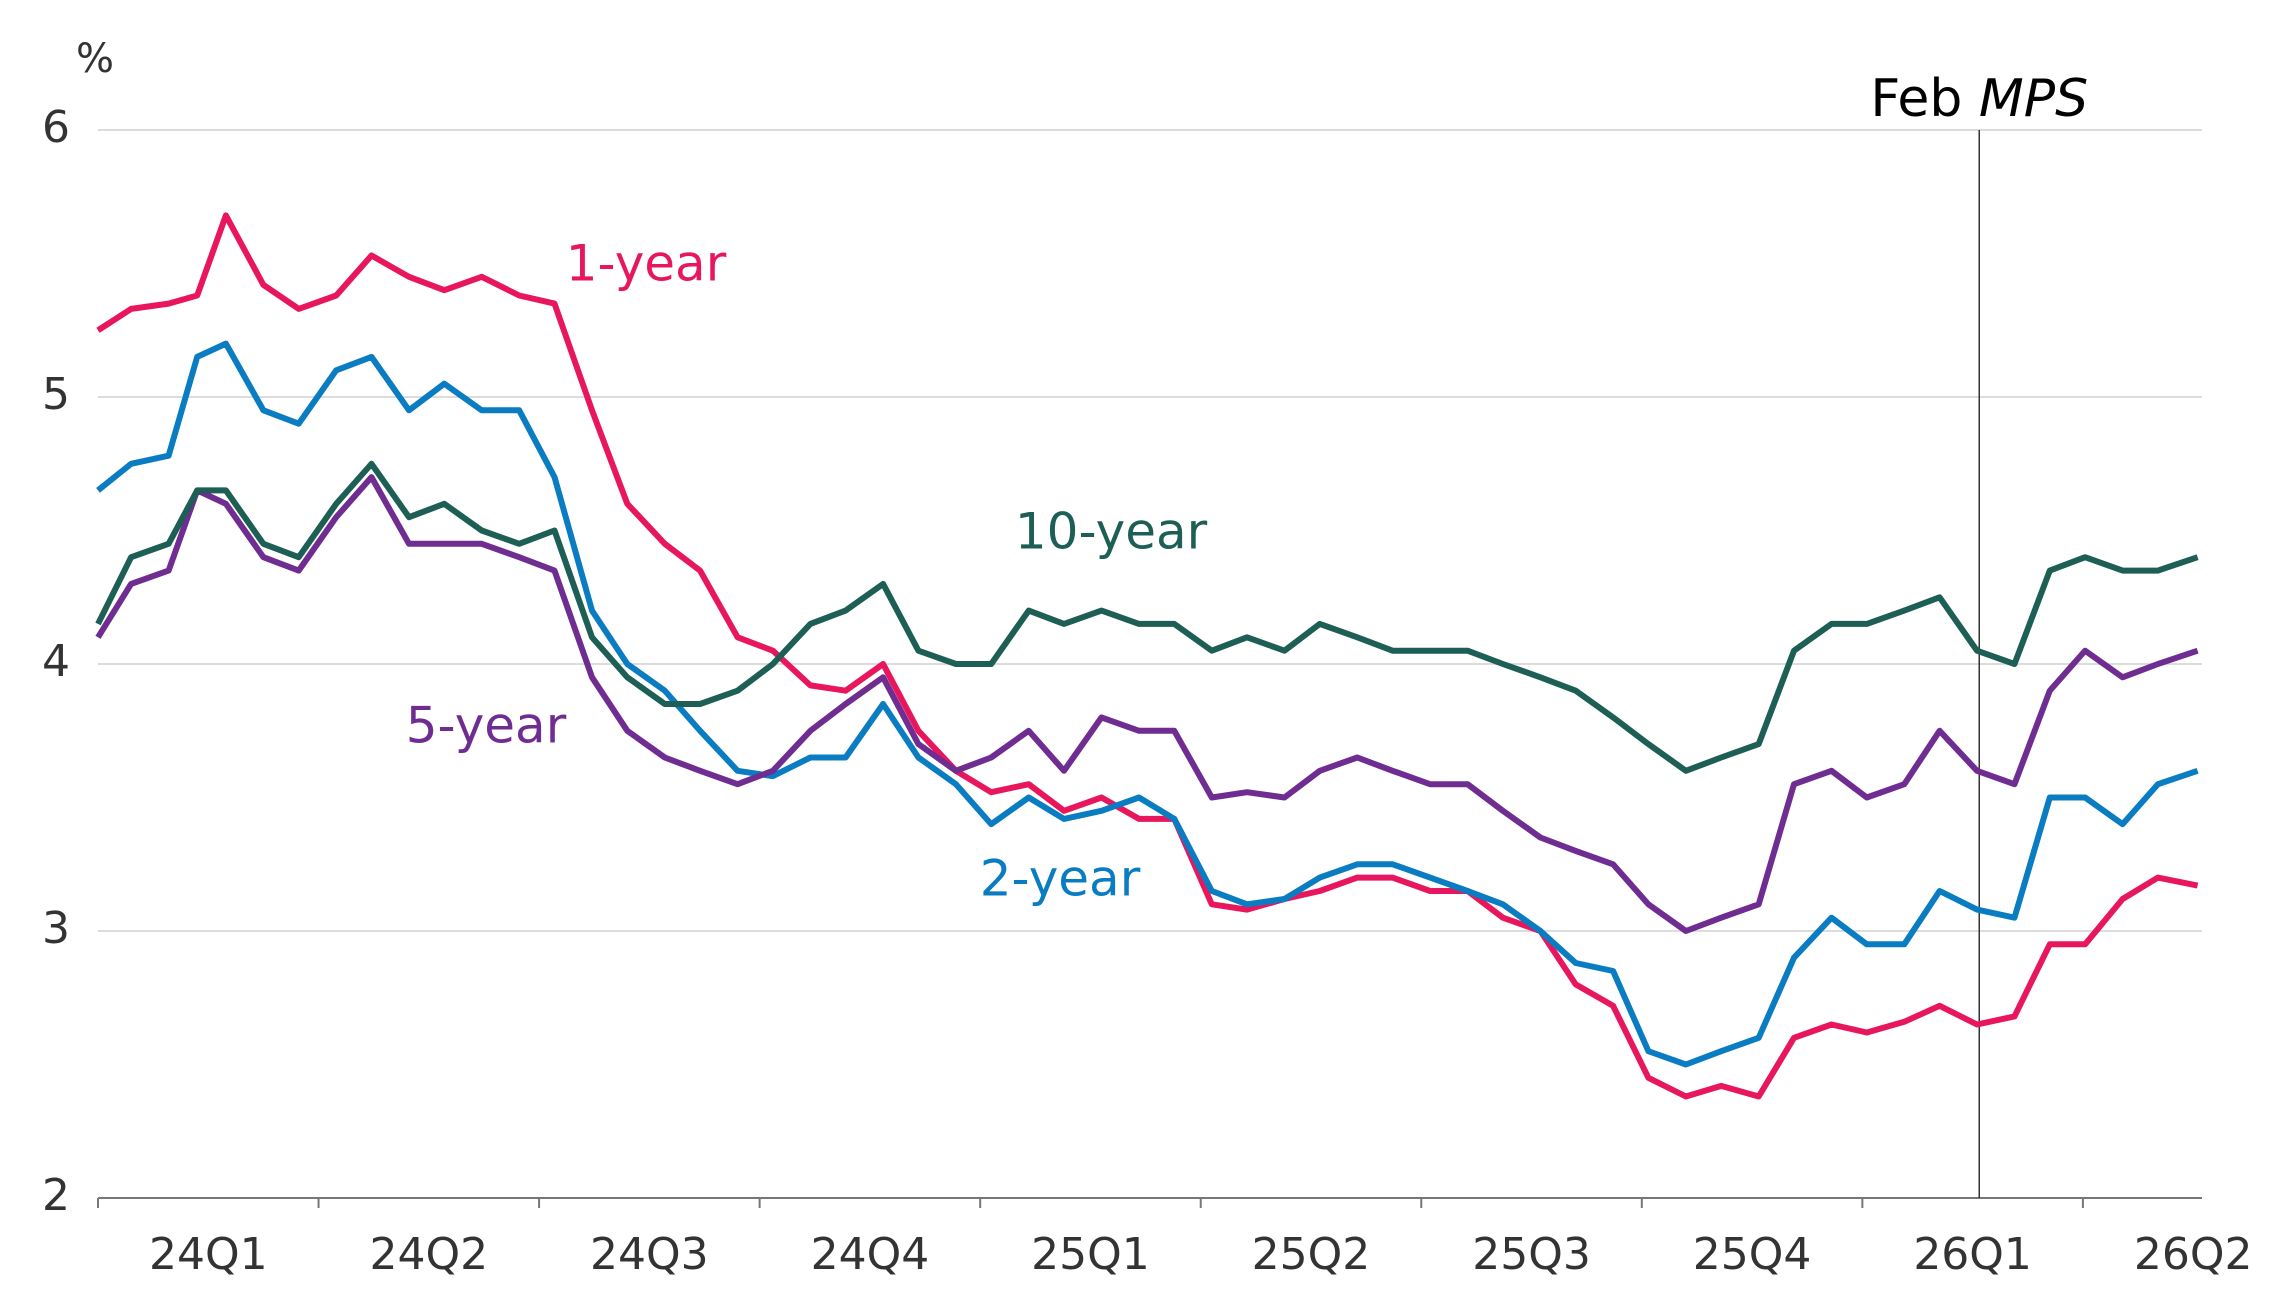 The image size is (2275, 1312). Describe the element at coordinates (56, 127) in the screenshot. I see `y-tick-label: 6` at that location.